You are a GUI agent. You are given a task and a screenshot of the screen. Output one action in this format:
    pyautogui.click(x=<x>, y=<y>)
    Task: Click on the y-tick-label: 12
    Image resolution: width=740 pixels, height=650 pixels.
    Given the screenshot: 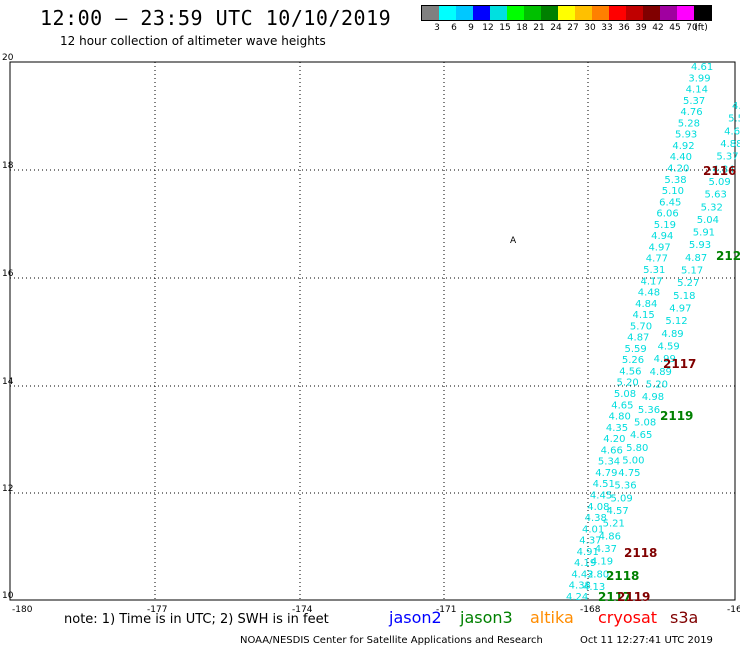 What is the action you would take?
    pyautogui.click(x=7, y=489)
    